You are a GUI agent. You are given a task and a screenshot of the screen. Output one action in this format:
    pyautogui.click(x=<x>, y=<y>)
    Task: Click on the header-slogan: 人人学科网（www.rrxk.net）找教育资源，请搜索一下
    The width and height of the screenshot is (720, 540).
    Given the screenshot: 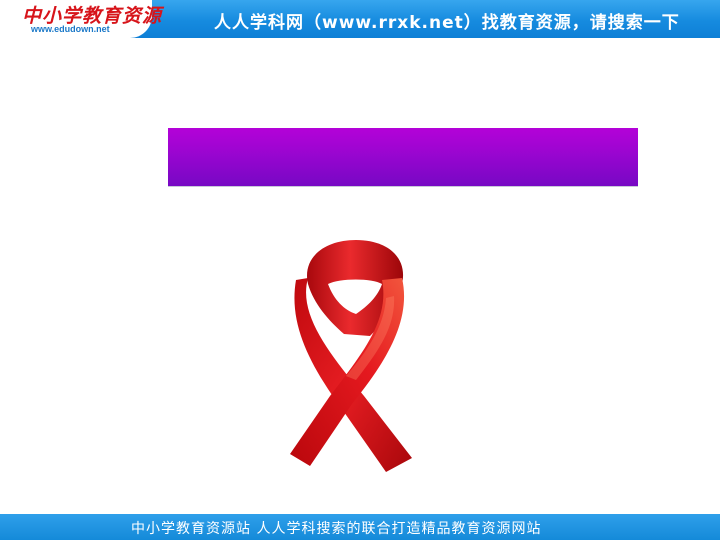 What is the action you would take?
    pyautogui.click(x=447, y=23)
    